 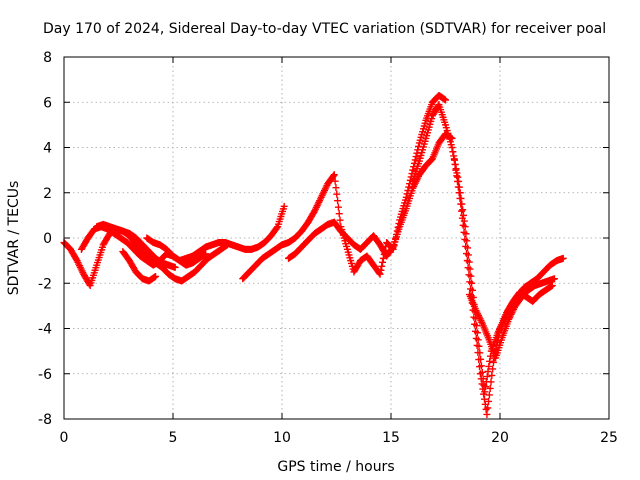 I want to click on y-tick-label: -2, so click(x=45, y=284).